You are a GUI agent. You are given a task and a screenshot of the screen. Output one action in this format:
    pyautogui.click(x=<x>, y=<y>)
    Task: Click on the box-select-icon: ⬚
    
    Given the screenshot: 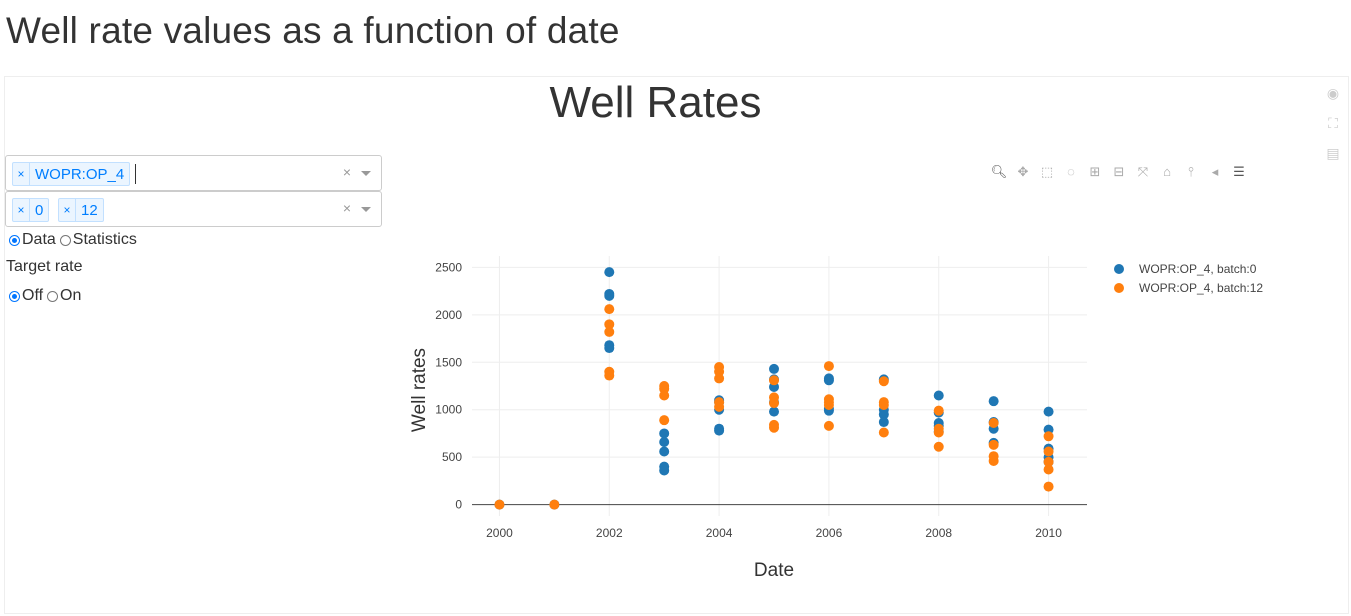 What is the action you would take?
    pyautogui.click(x=1047, y=171)
    